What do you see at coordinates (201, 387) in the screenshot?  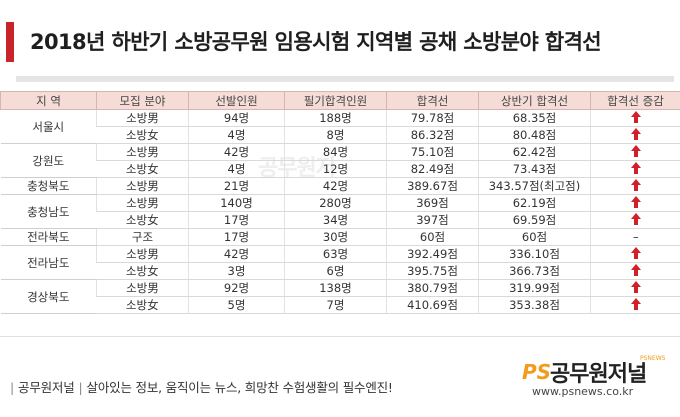 I see `footer-slogan-line: | 공무원저널 | 살아있는 정보, 움직이는 뉴스, 희망찬 수험생활의 필수엔진!` at bounding box center [201, 387].